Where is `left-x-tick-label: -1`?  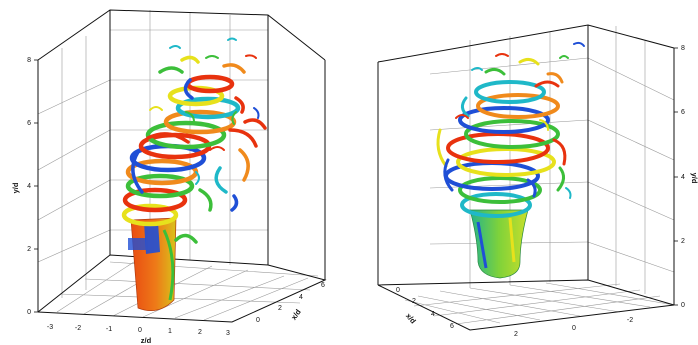 left-x-tick-label: -1 is located at coordinates (109, 329).